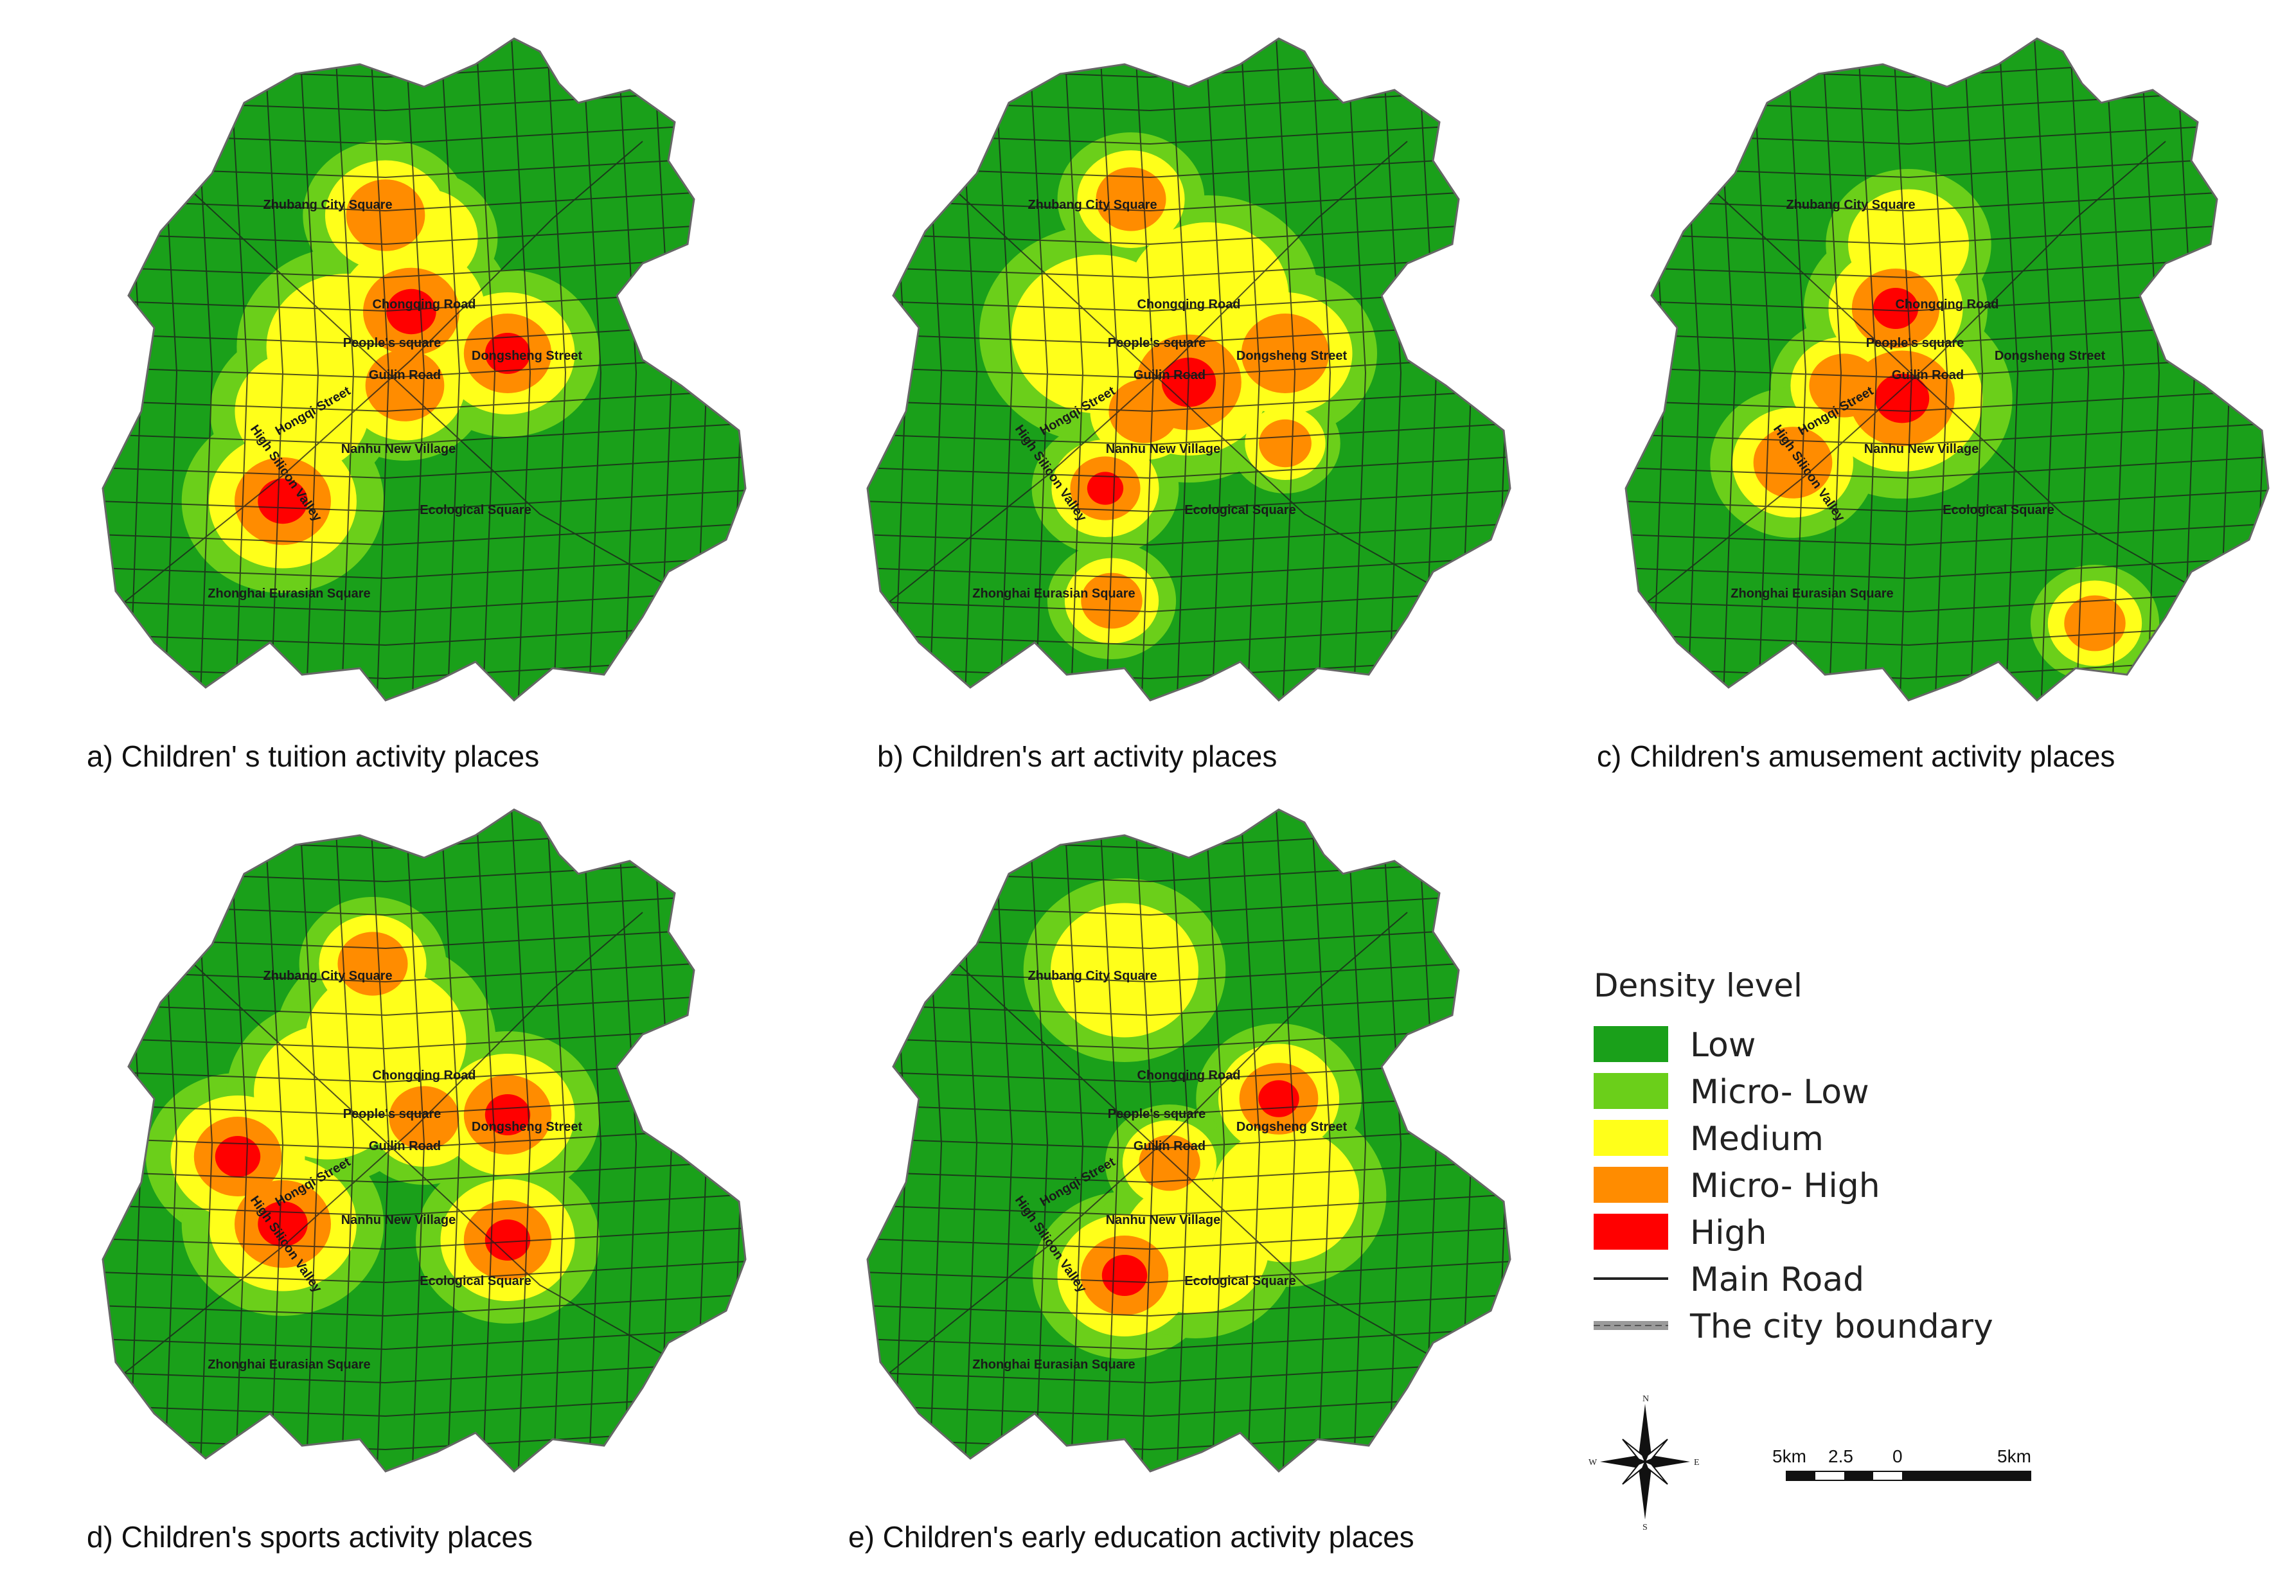  Describe the element at coordinates (1631, 1232) in the screenshot. I see `legend-swatch` at that location.